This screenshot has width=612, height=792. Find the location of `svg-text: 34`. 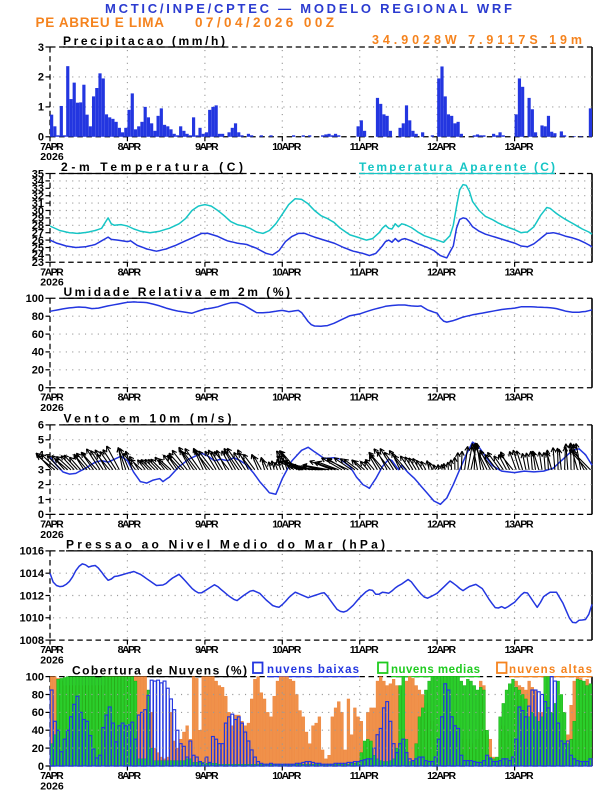

svg-text: 34 is located at coordinates (38, 182).